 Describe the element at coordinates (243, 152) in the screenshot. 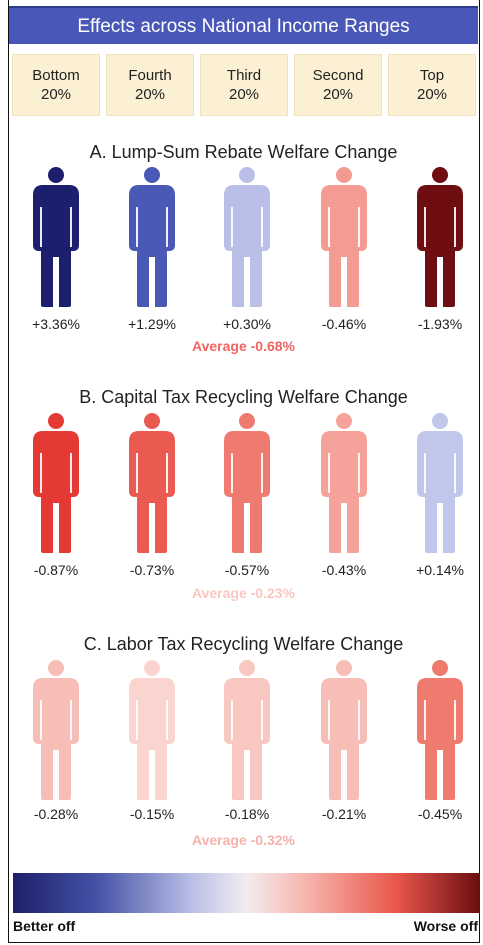

I see `panel-a-title: A. Lump-Sum Rebate Welfare Change` at that location.